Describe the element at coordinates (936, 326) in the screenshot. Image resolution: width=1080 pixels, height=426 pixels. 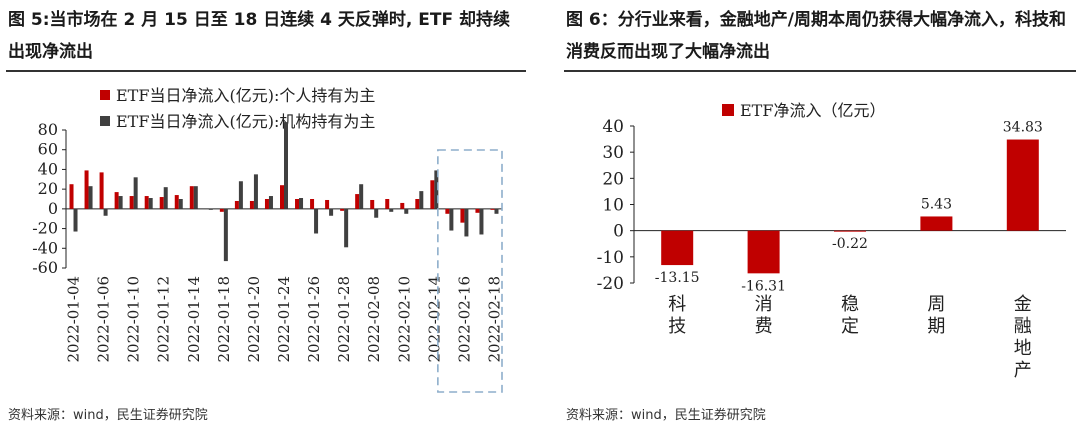
I see `x-category-label: 期` at that location.